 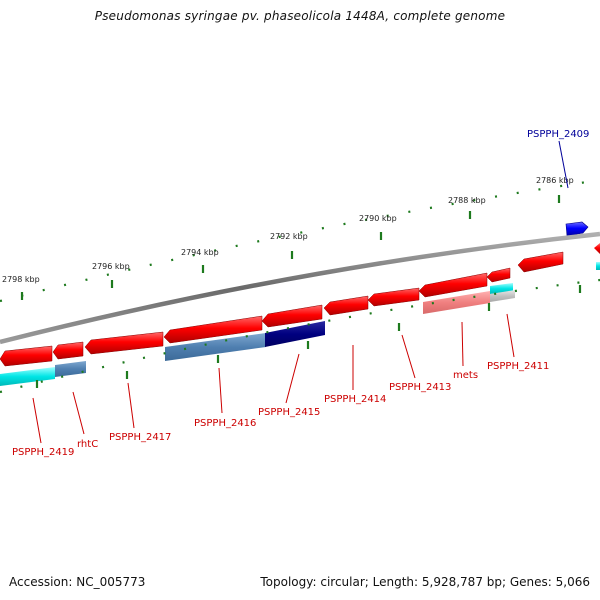 What do you see at coordinates (558, 134) in the screenshot?
I see `gene-label-pspph-2409: PSPPH_2409` at bounding box center [558, 134].